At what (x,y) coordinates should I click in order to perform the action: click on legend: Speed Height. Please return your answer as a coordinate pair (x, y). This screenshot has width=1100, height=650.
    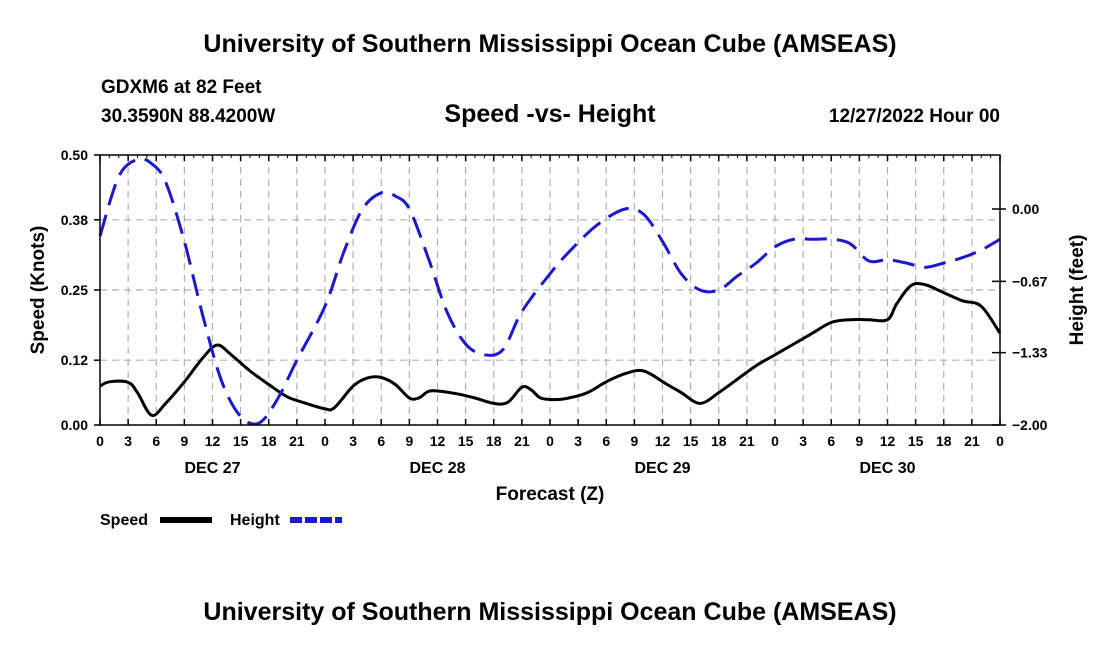
    Looking at the image, I should click on (221, 520).